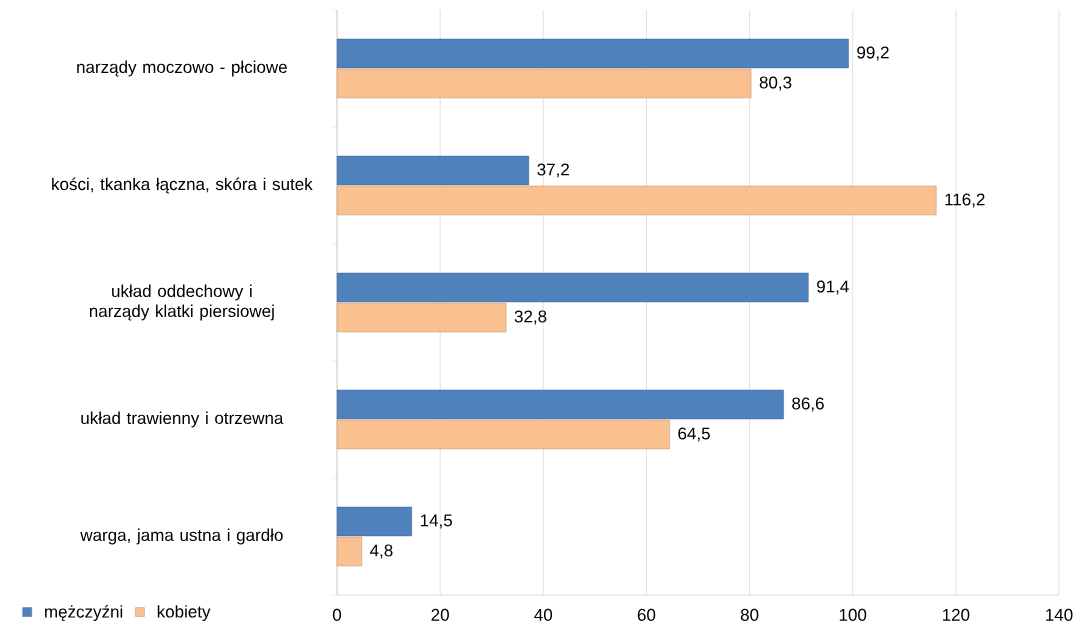 This screenshot has width=1088, height=640. What do you see at coordinates (181, 302) in the screenshot?
I see `y-tick-label: układ oddechowy i narządy klatki piersiowej` at bounding box center [181, 302].